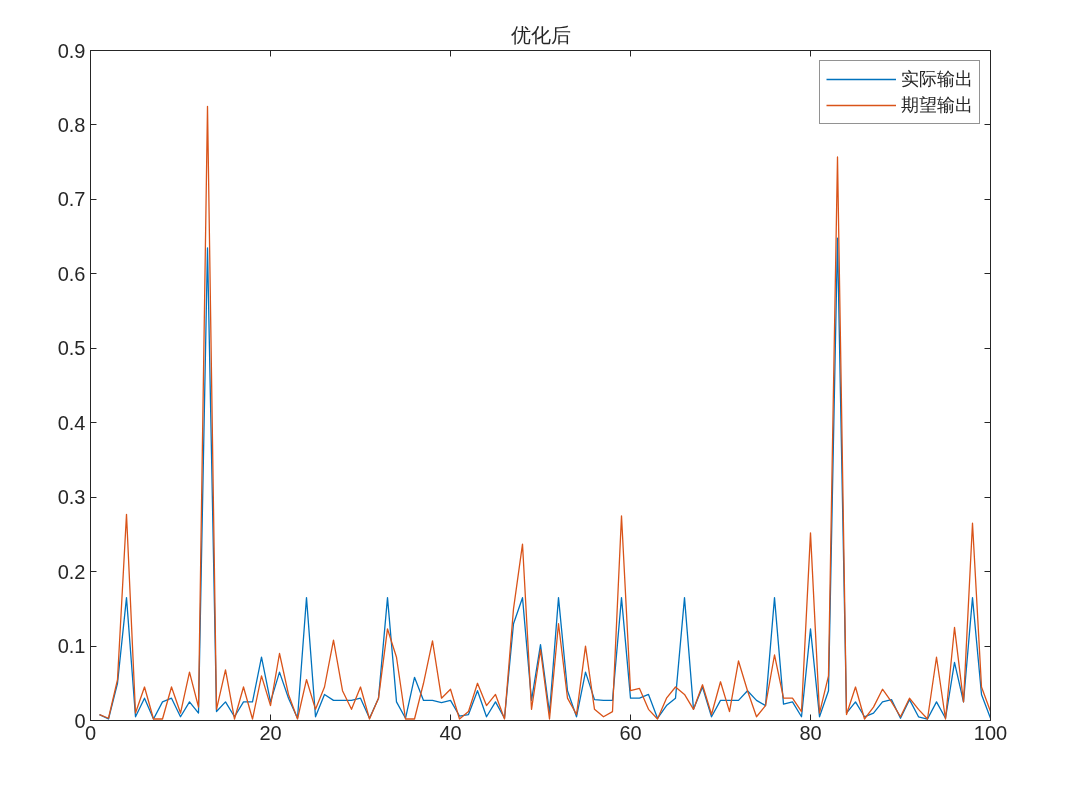 The height and width of the screenshot is (810, 1080). Describe the element at coordinates (71, 422) in the screenshot. I see `y-tick-label: 0.4` at that location.